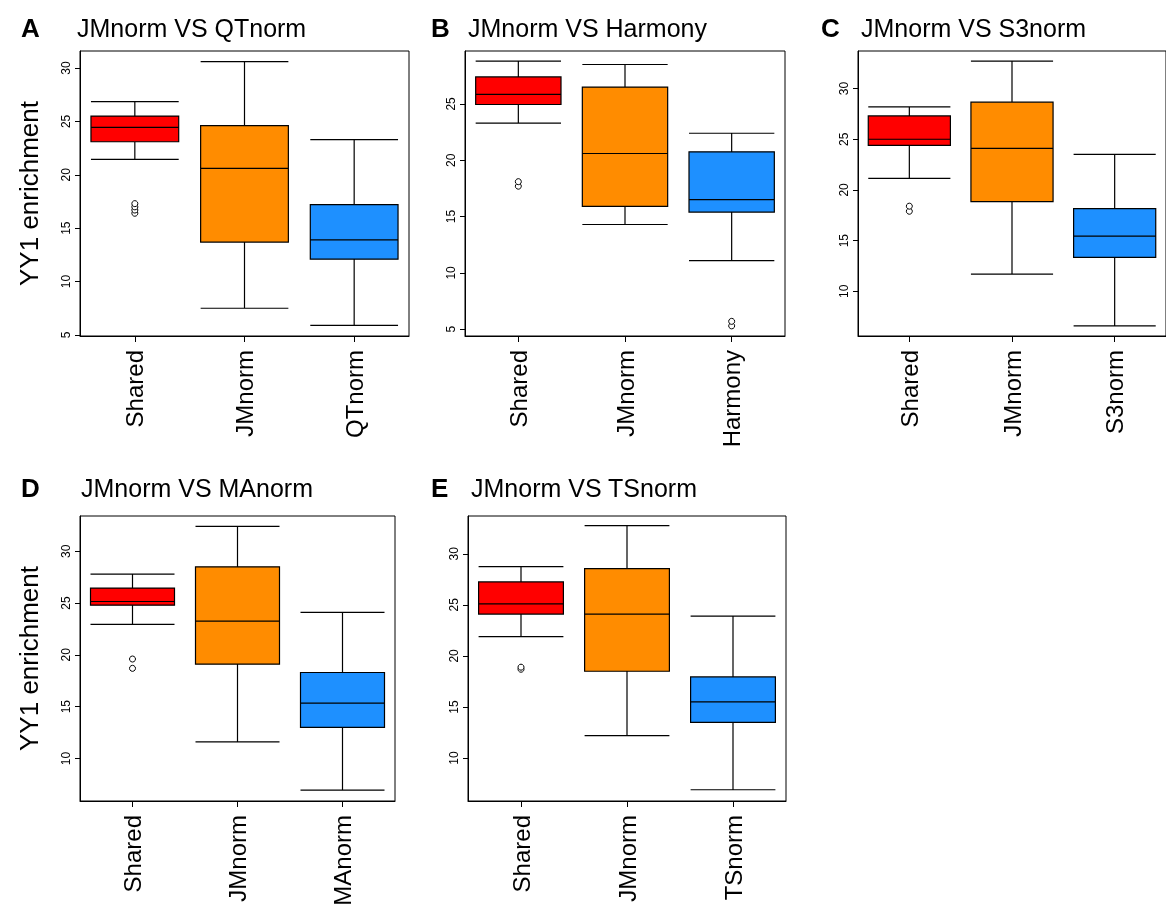 The image size is (1166, 918). What do you see at coordinates (733, 858) in the screenshot?
I see `x-tick-label: TSnorm` at bounding box center [733, 858].